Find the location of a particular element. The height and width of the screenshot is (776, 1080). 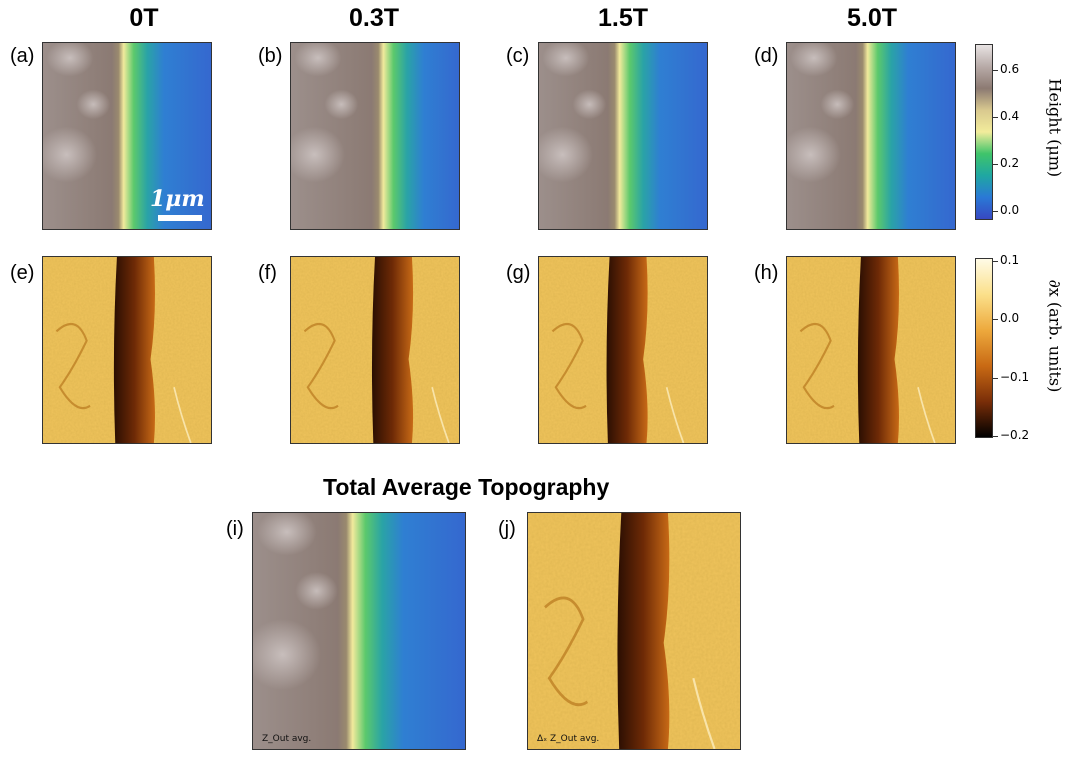

panel-label-g: (g) is located at coordinates (518, 273).